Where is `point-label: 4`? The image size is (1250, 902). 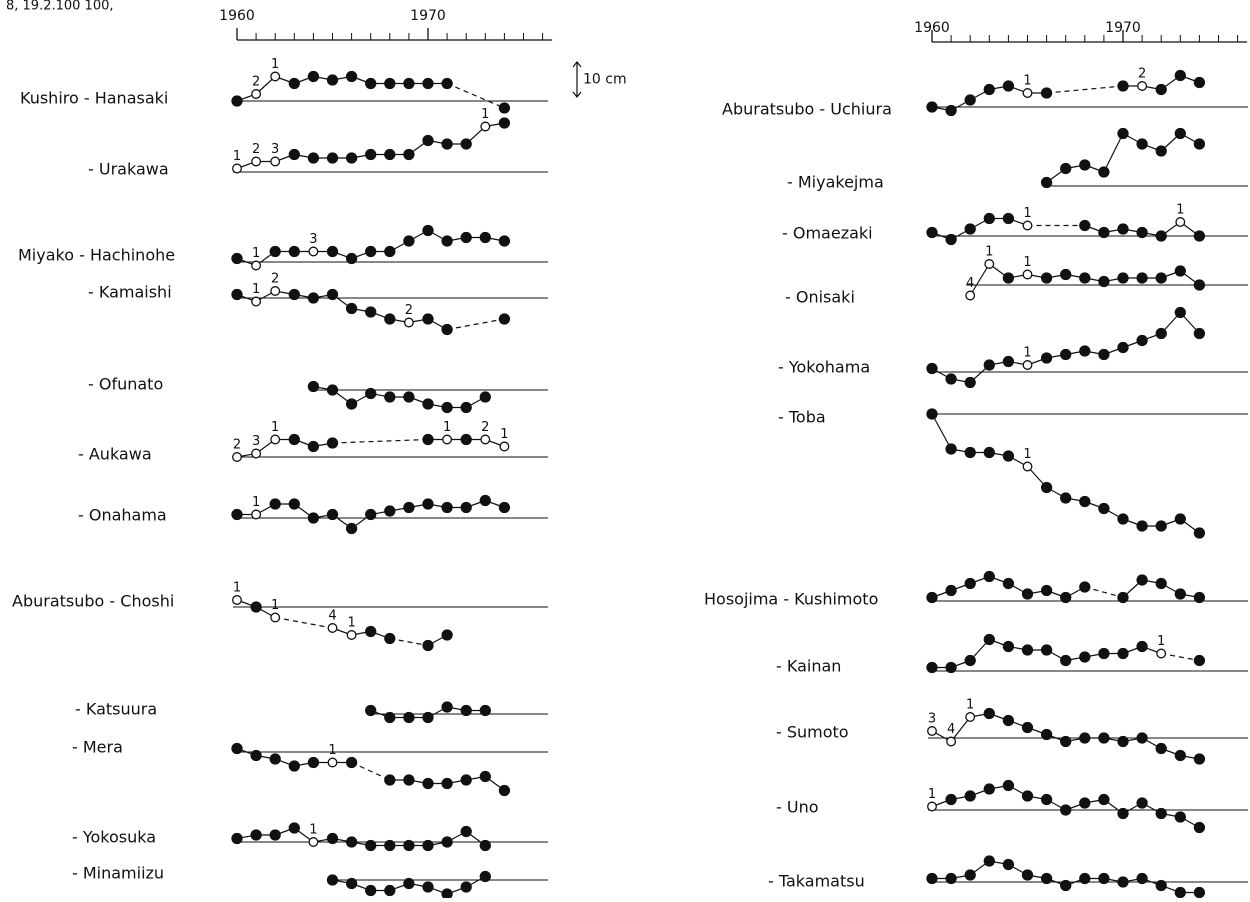
point-label: 4 is located at coordinates (951, 729).